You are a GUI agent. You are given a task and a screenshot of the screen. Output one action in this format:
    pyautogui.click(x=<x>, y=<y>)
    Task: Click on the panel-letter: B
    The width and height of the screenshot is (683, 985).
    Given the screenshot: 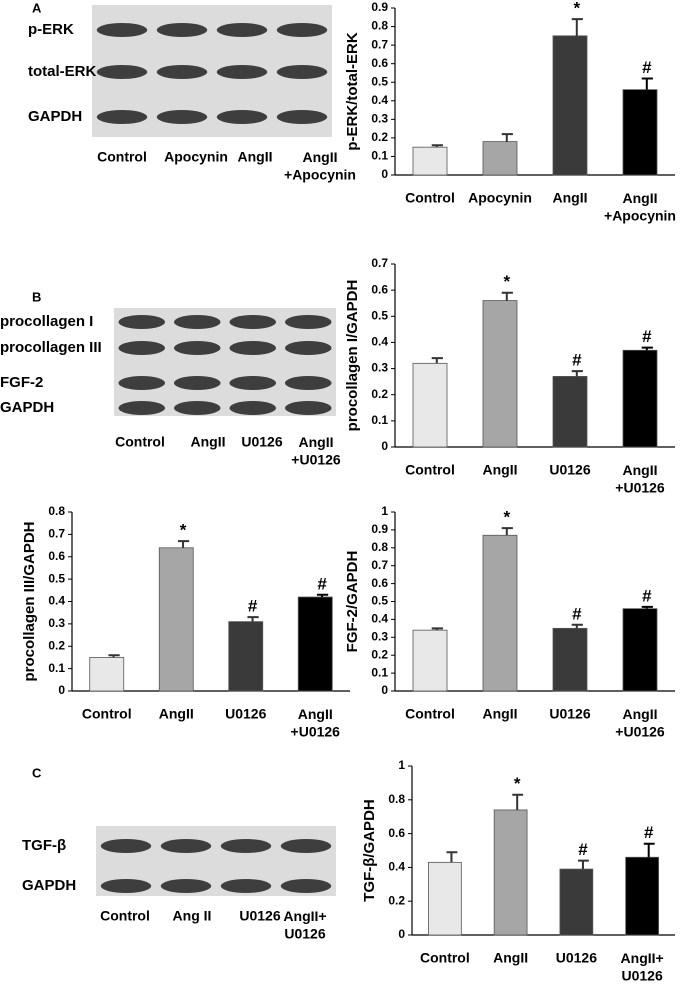 What is the action you would take?
    pyautogui.click(x=36, y=296)
    